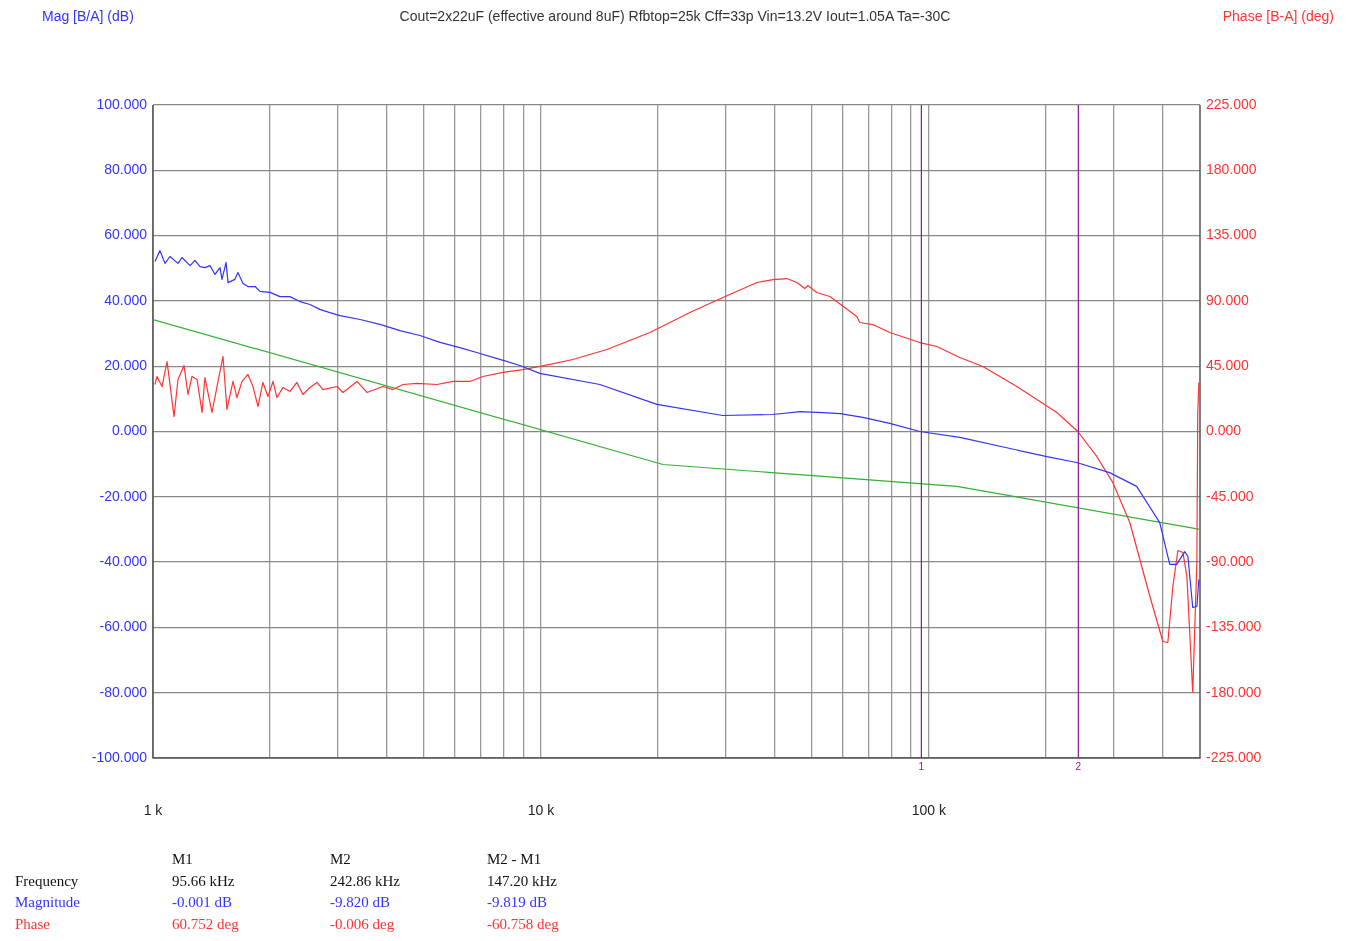 The image size is (1350, 941). Describe the element at coordinates (123, 626) in the screenshot. I see `y-tick-label: -60.000` at that location.